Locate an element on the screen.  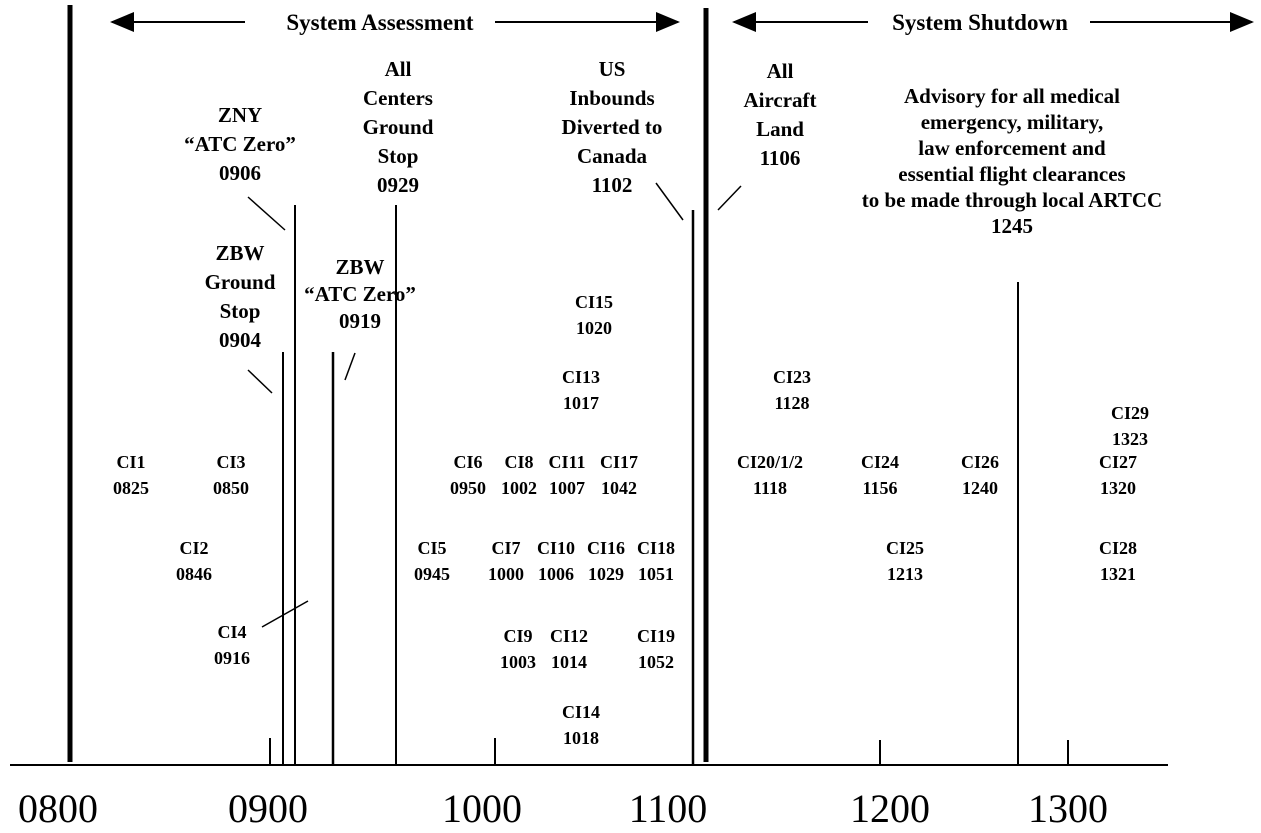
checkpoint-time: 0846 is located at coordinates (194, 574).